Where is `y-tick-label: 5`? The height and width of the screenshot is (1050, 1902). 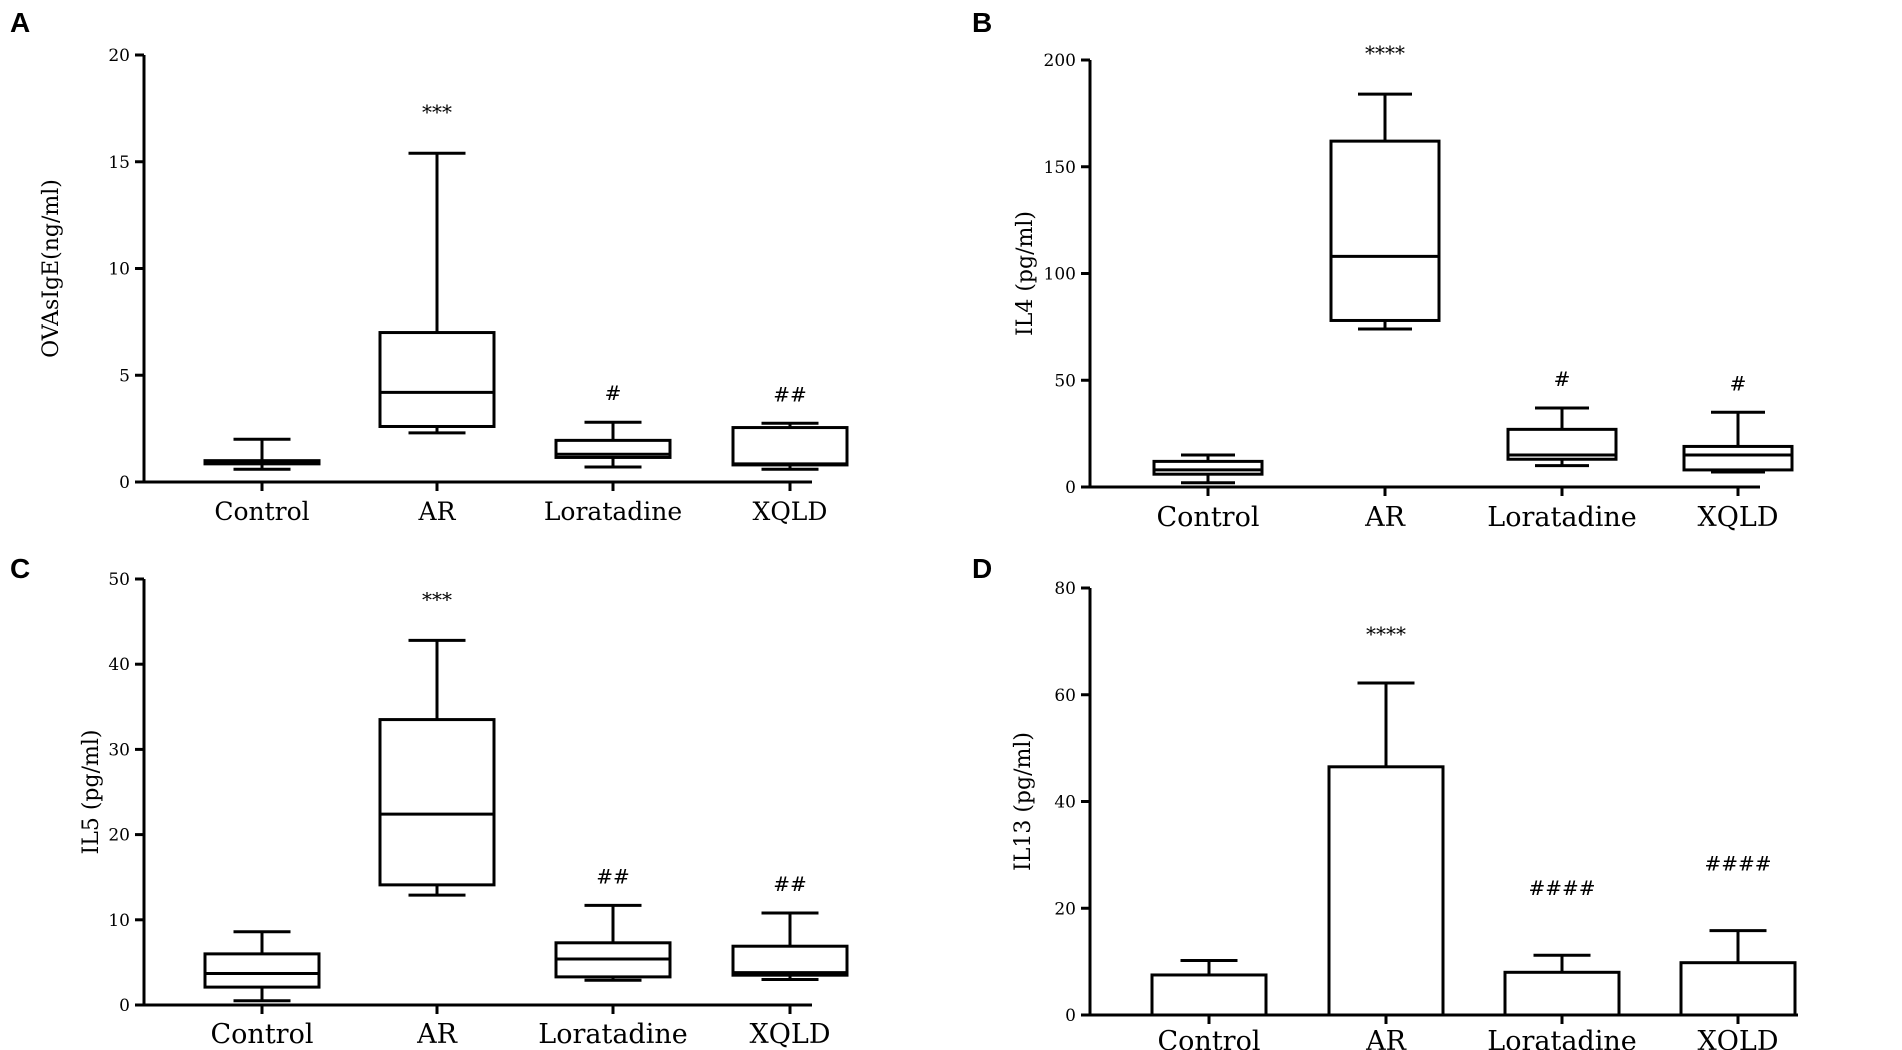
y-tick-label: 5 is located at coordinates (124, 376).